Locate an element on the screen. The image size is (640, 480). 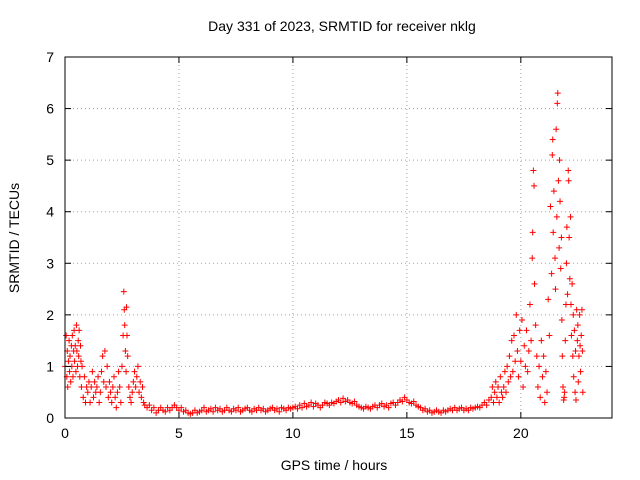
y-axis-label: SRMTID / TECUs is located at coordinates (14, 238).